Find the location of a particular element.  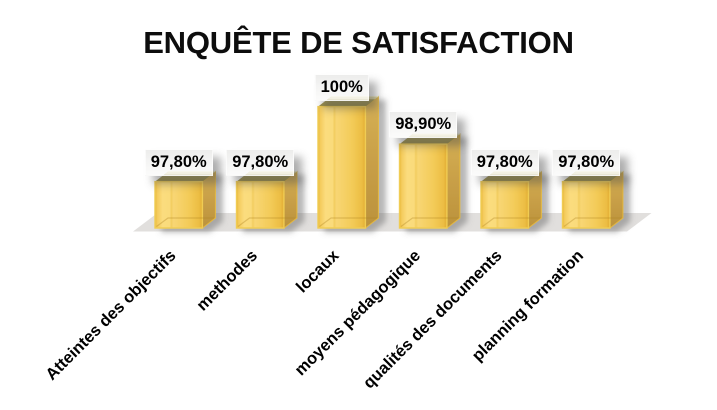

bar-locaux is located at coordinates (348, 162).